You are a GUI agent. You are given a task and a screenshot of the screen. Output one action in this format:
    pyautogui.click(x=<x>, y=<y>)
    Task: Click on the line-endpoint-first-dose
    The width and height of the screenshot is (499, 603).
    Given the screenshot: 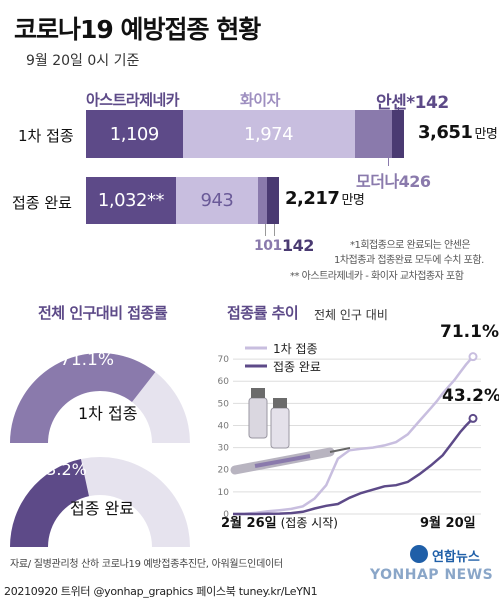 What is the action you would take?
    pyautogui.click(x=473, y=357)
    